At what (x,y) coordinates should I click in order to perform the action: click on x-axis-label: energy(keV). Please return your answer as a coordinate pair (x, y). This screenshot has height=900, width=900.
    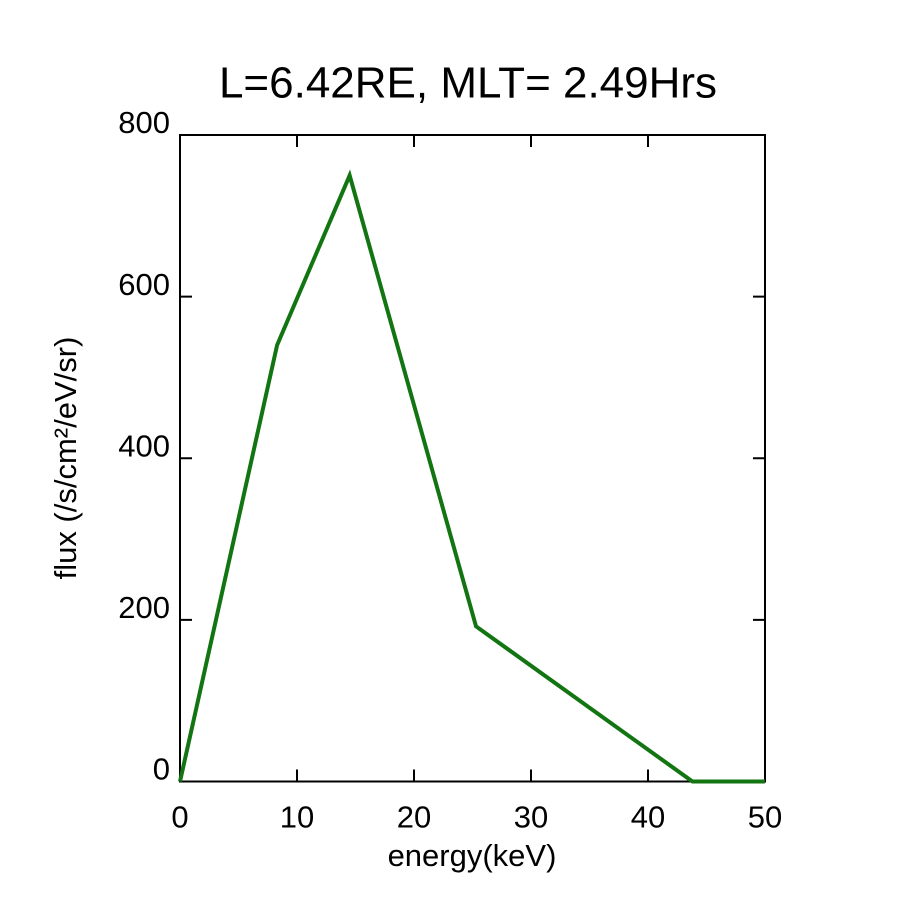
    Looking at the image, I should click on (472, 855).